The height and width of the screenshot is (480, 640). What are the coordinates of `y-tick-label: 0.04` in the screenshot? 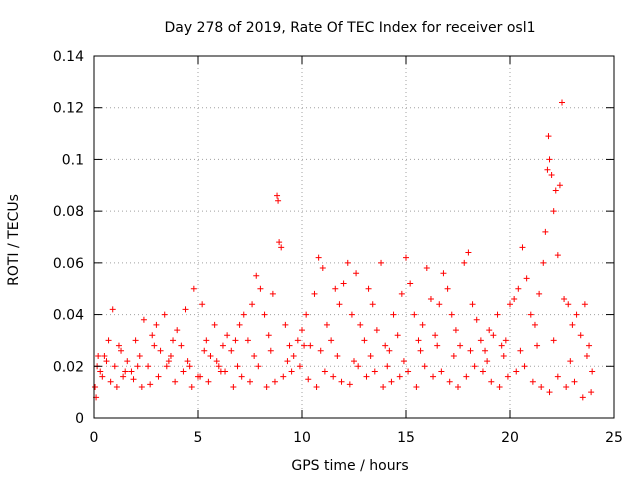 It's located at (68, 316).